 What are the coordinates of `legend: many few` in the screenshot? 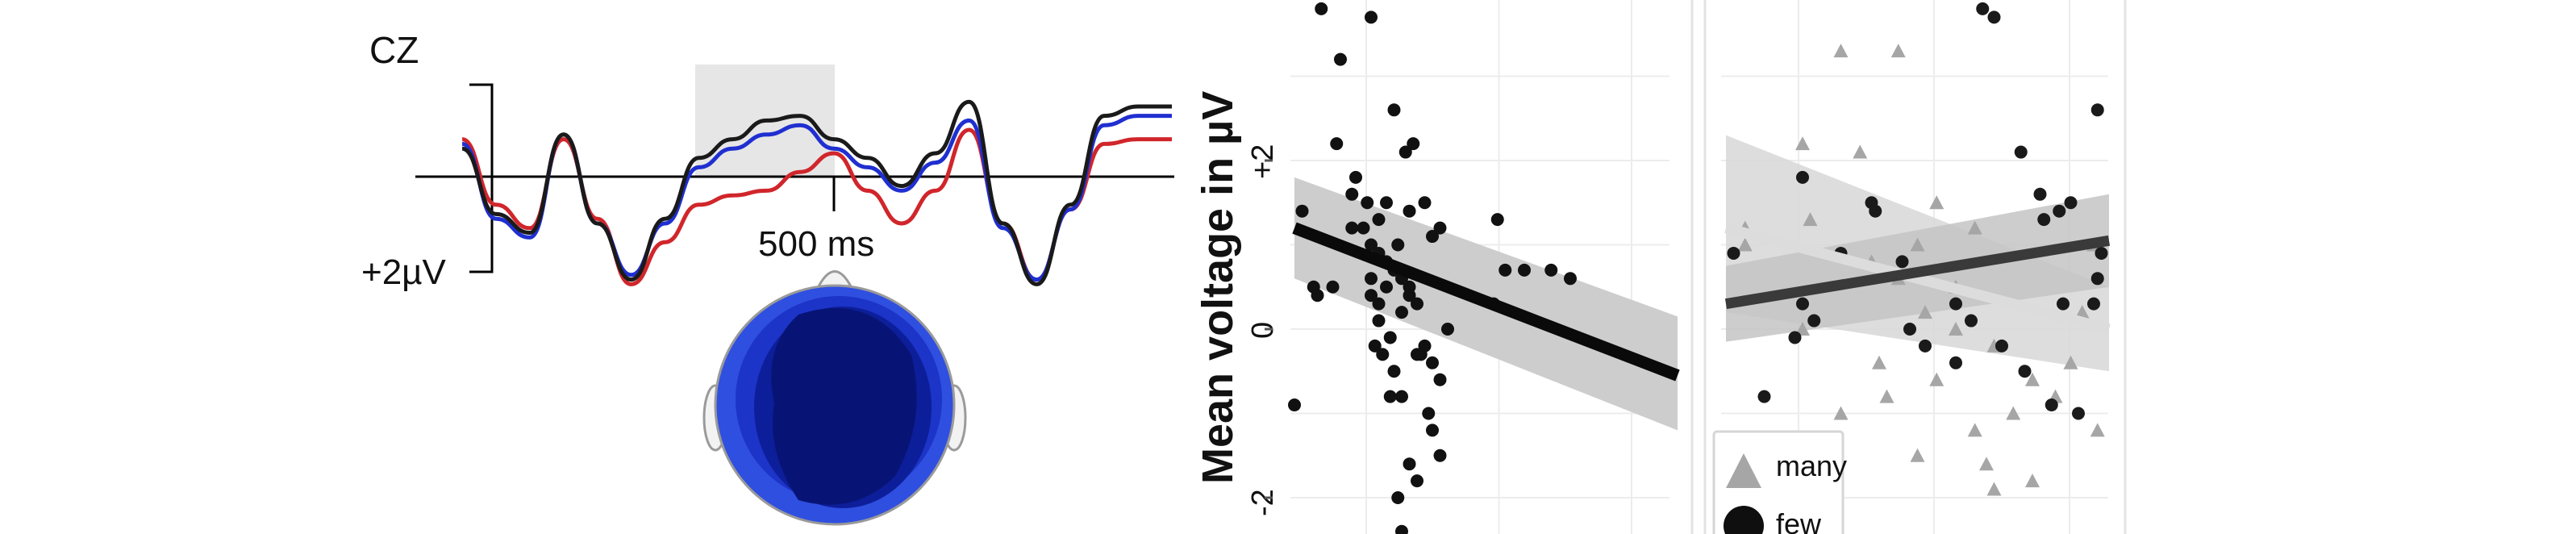 It's located at (1779, 482).